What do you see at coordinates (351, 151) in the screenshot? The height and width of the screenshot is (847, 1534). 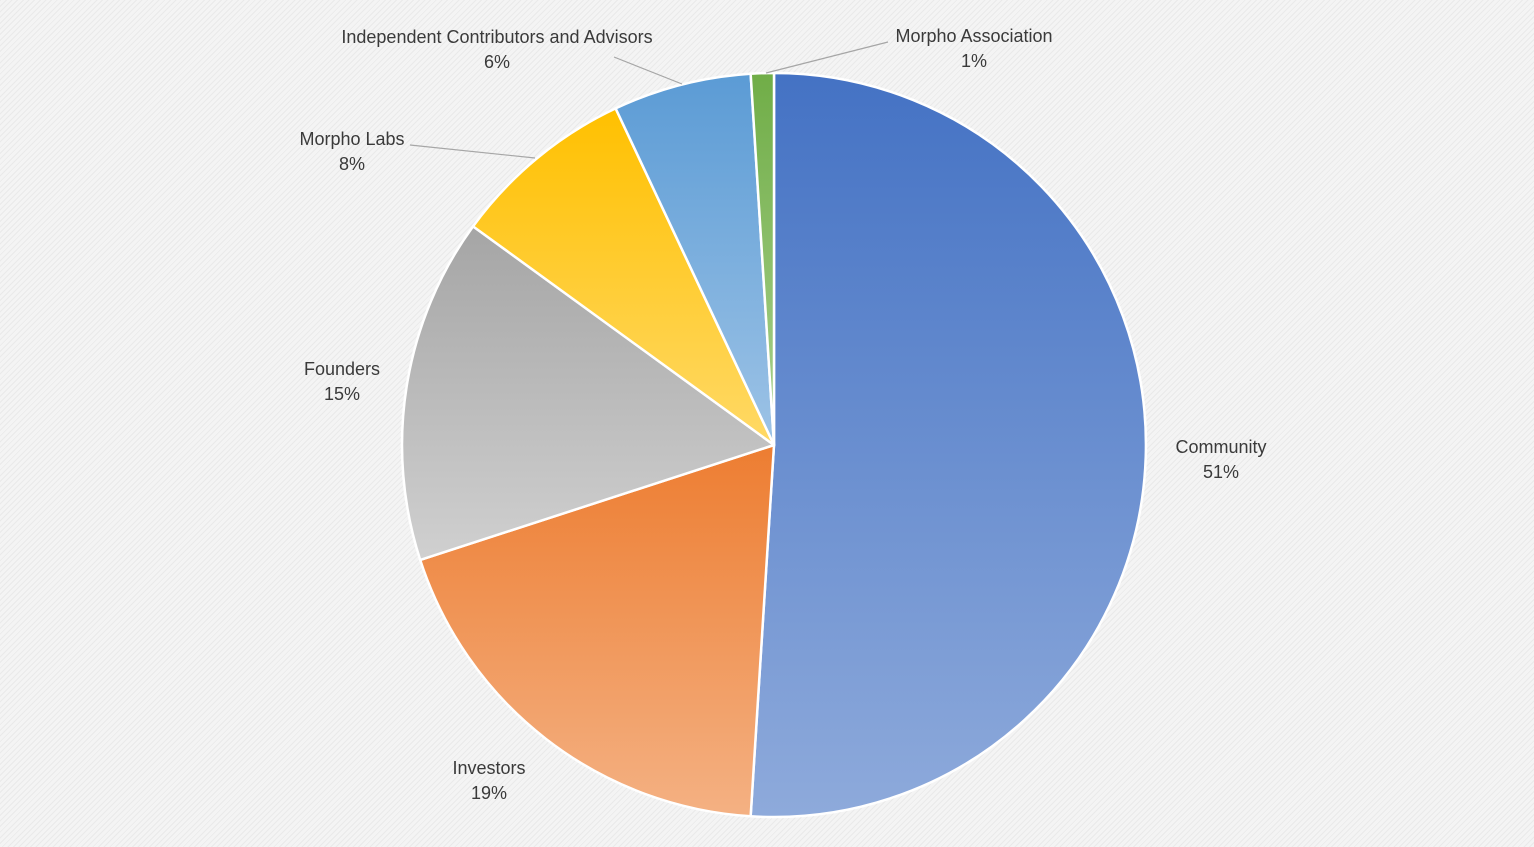 I see `data-label-morpho-labs: Morpho Labs 8%` at bounding box center [351, 151].